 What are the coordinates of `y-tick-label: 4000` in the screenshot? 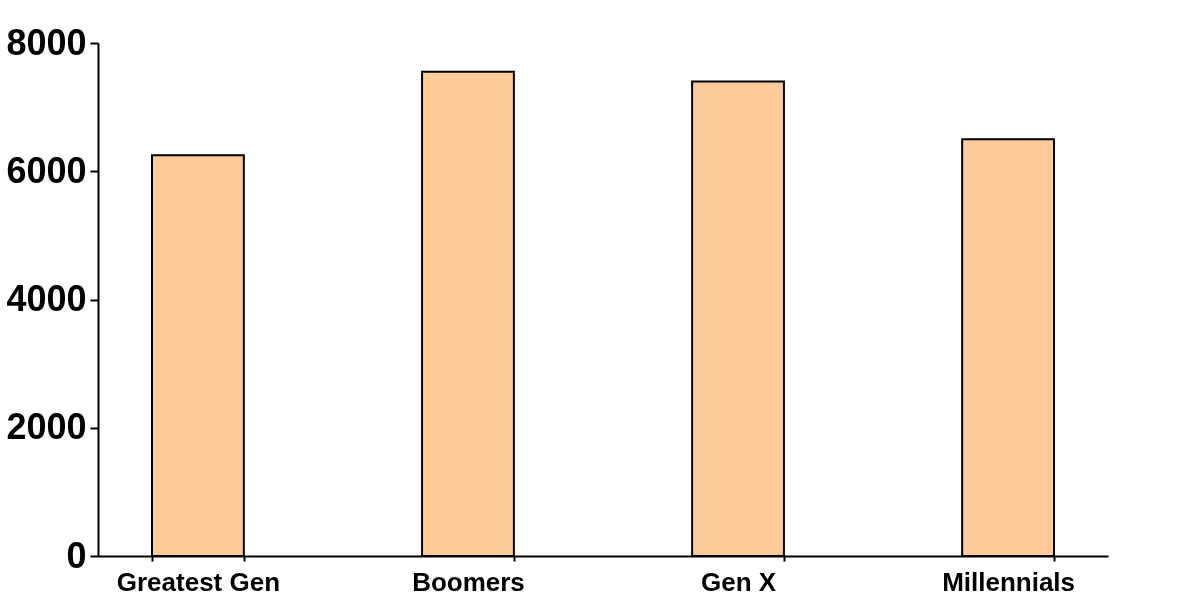 It's located at (46, 298).